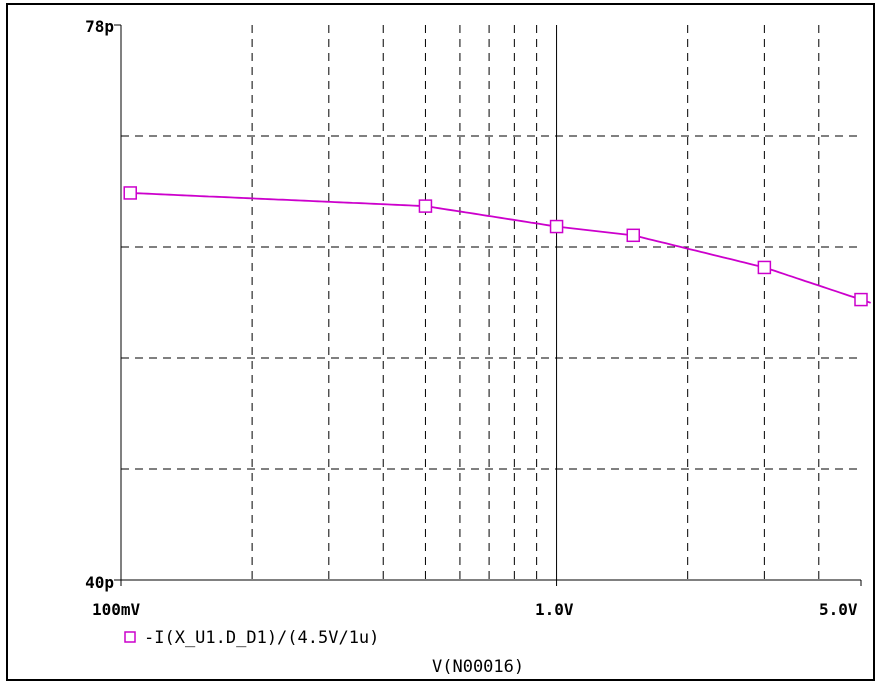 This screenshot has width=881, height=685. I want to click on legend-marker-icon, so click(130, 637).